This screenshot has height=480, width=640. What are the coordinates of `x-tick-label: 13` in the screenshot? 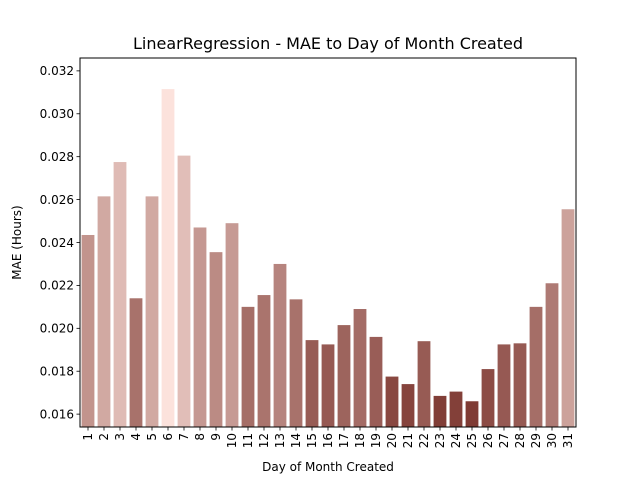 It's located at (280, 440).